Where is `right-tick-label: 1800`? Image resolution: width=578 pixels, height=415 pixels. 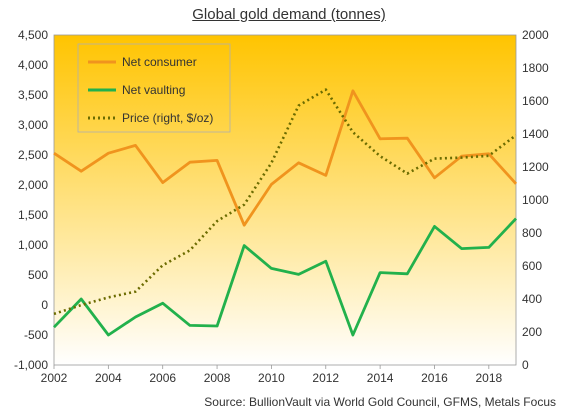 right-tick-label: 1800 is located at coordinates (535, 68).